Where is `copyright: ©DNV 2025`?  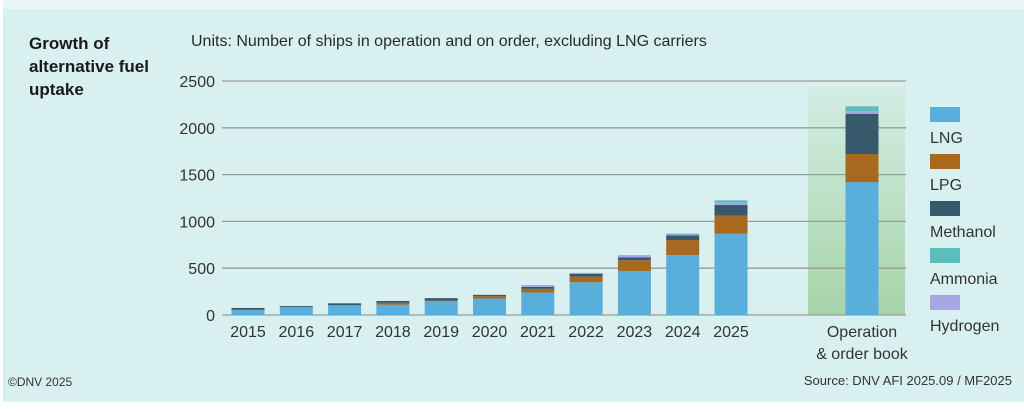
copyright: ©DNV 2025 is located at coordinates (40, 382).